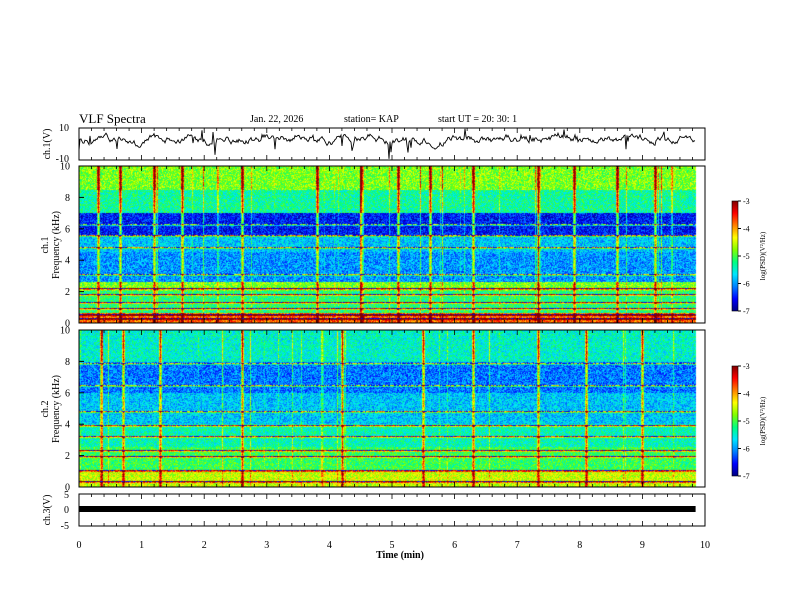 This screenshot has width=792, height=612. What do you see at coordinates (642, 545) in the screenshot?
I see `time-tick-label: 9` at bounding box center [642, 545].